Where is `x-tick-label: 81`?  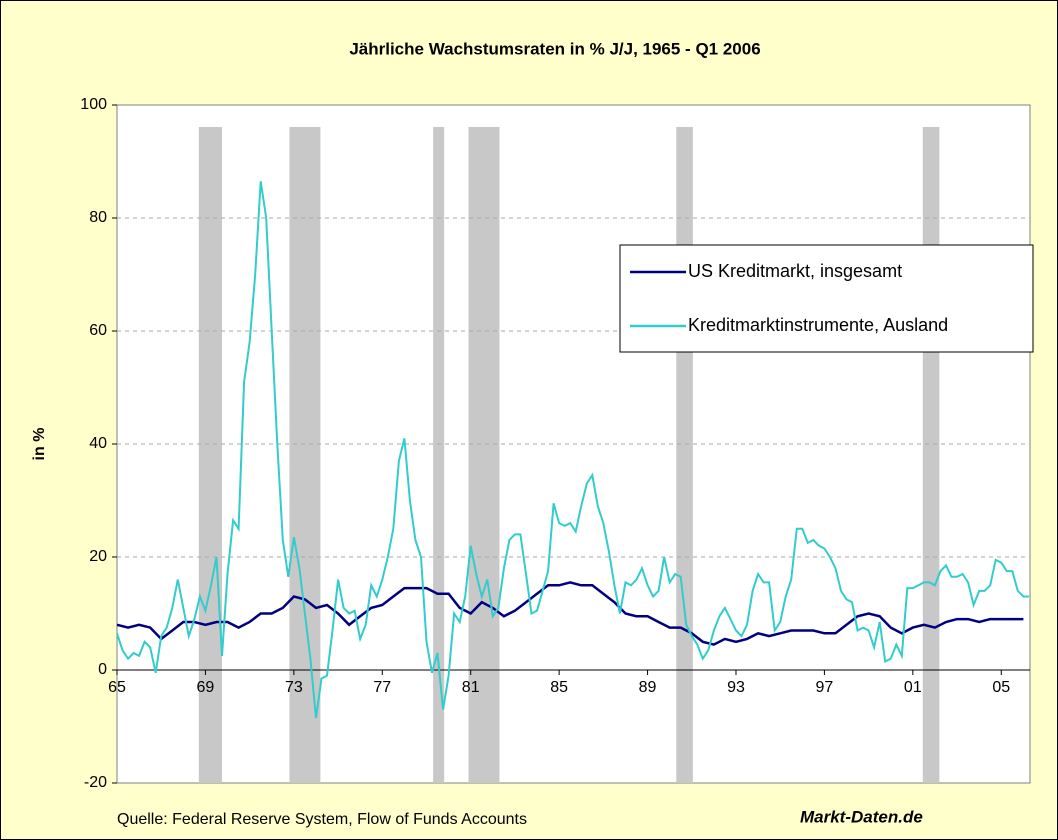 x-tick-label: 81 is located at coordinates (471, 687).